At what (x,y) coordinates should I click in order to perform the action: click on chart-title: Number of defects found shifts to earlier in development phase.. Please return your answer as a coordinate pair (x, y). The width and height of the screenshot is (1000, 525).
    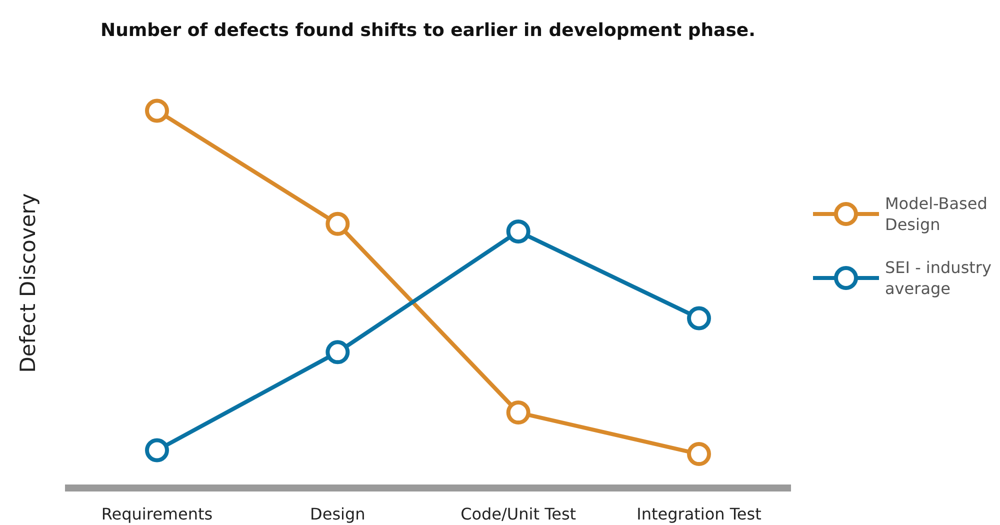
    Looking at the image, I should click on (428, 30).